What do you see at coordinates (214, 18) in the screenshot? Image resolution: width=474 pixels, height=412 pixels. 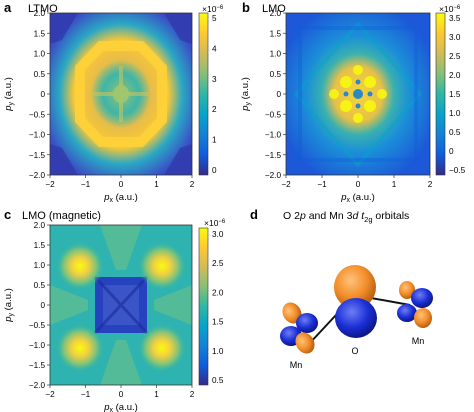 I see `colorbar-tick-label: 5` at bounding box center [214, 18].